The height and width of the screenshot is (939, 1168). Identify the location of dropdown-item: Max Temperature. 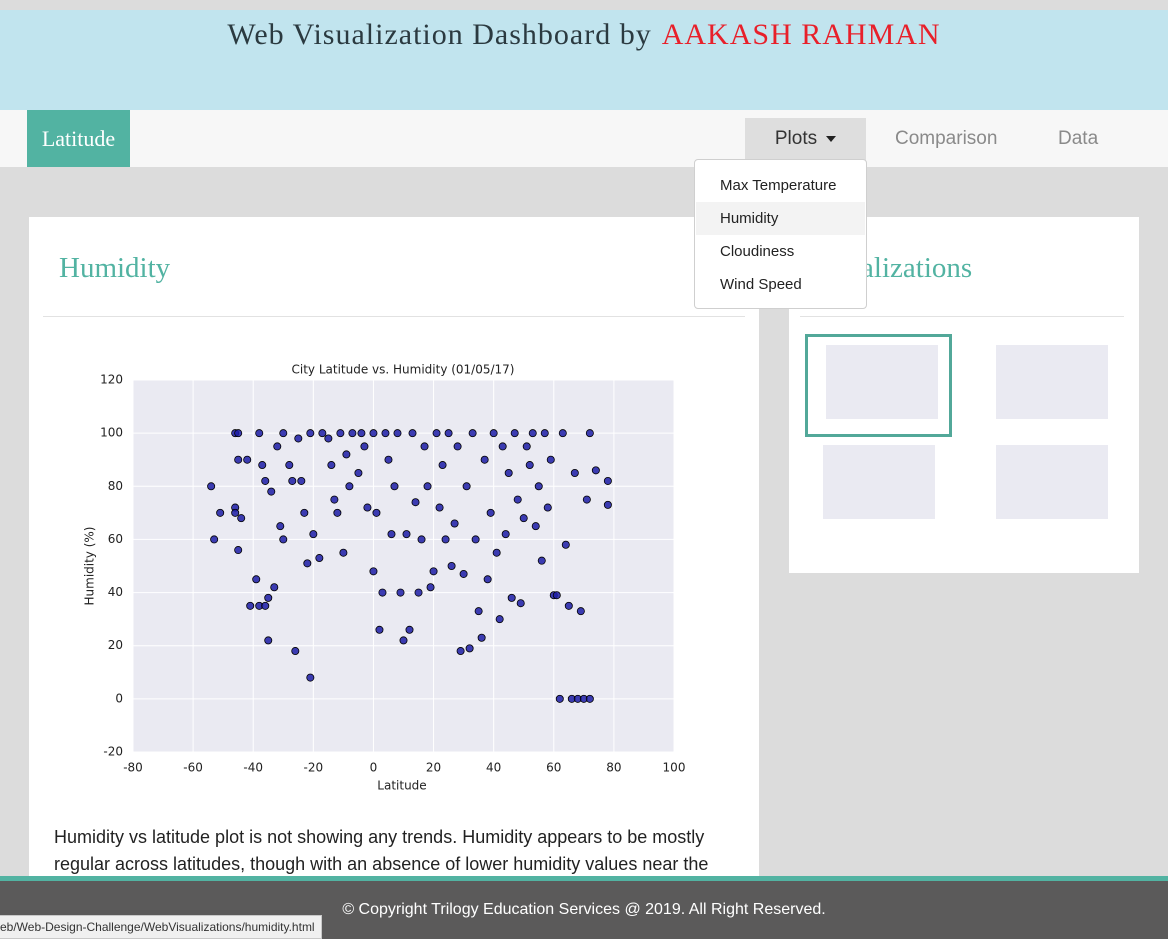
(778, 185).